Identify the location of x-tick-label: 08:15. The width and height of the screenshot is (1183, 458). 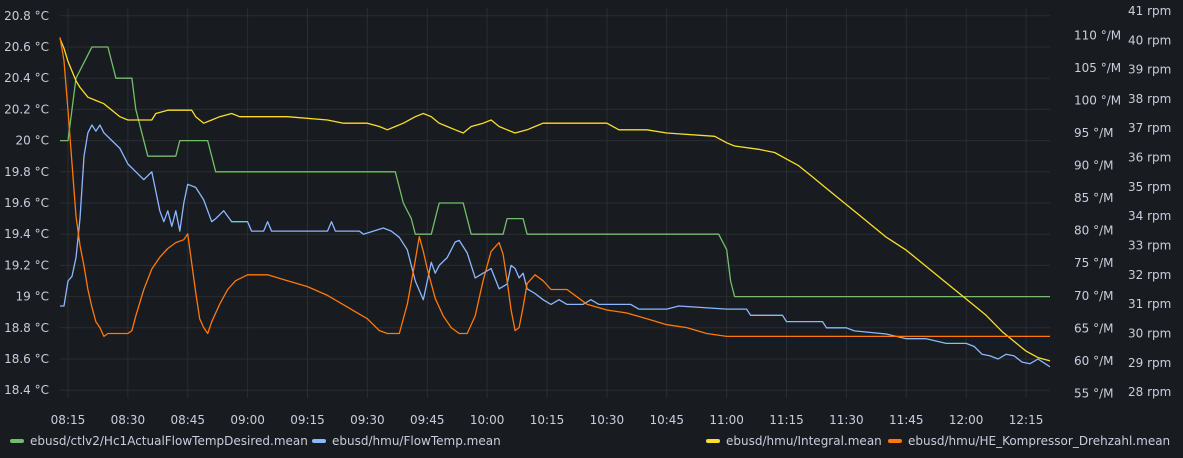
(68, 420).